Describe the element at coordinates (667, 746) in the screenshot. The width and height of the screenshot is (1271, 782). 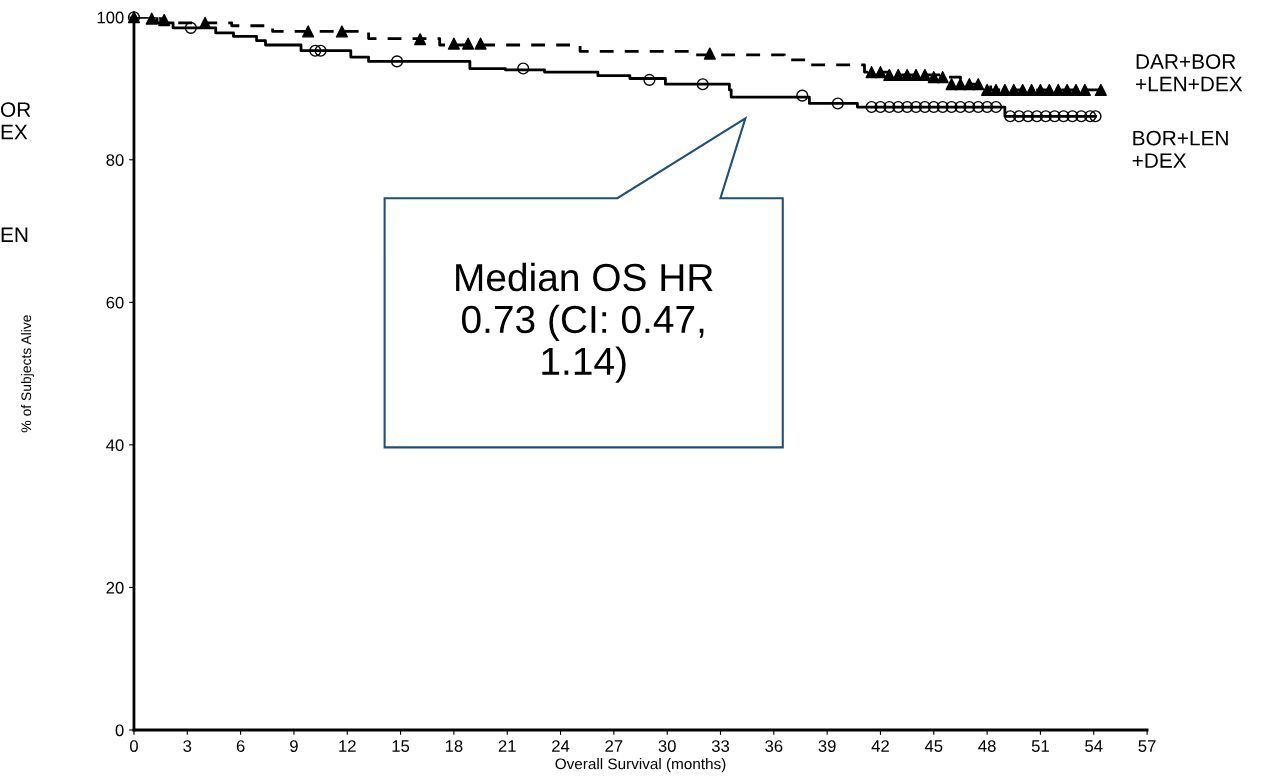
I see `x-tick-label: 30` at that location.